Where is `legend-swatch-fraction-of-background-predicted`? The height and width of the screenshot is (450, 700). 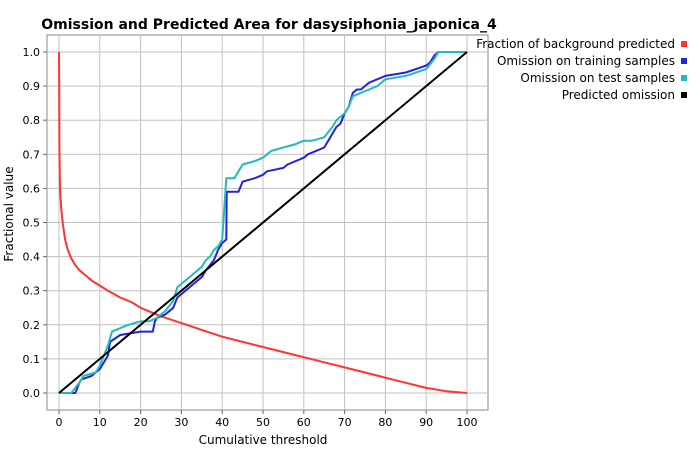
legend-swatch-fraction-of-background-predicted is located at coordinates (684, 44).